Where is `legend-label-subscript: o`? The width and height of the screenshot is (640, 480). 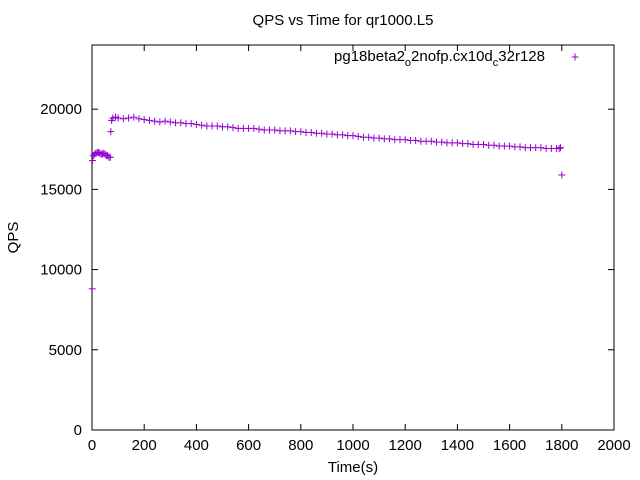
legend-label-subscript: o is located at coordinates (408, 63).